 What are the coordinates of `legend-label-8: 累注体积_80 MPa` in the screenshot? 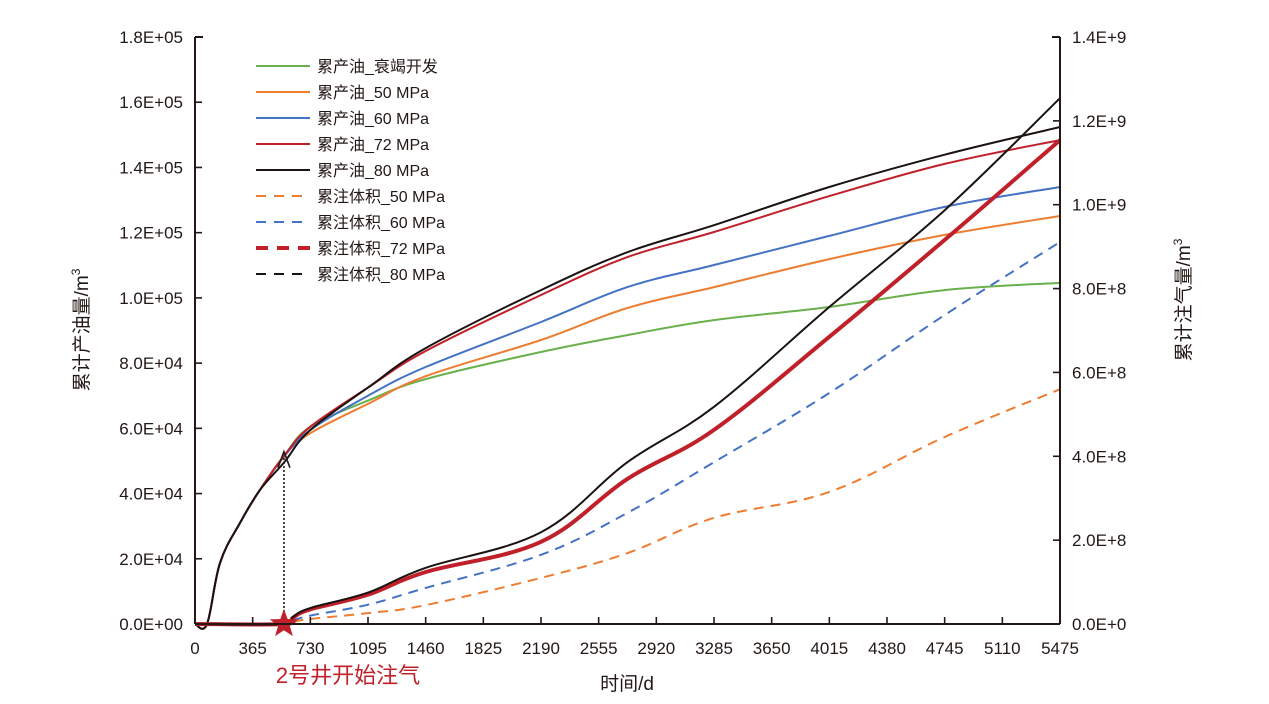 It's located at (381, 275).